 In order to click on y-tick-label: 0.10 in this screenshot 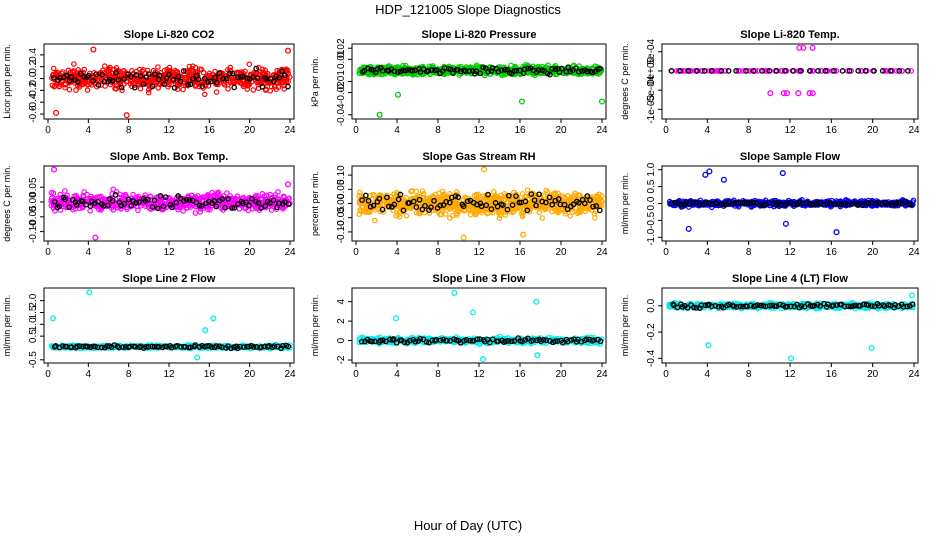, I will do `click(341, 175)`.